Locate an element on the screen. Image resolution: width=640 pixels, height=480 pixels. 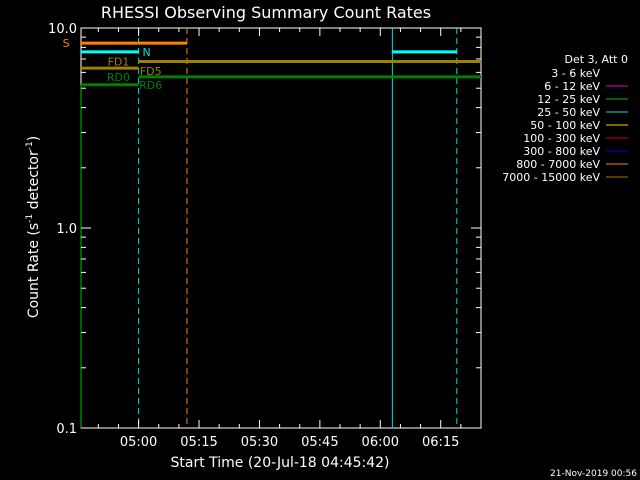
interval-label-fd5: FD5 is located at coordinates (151, 71).